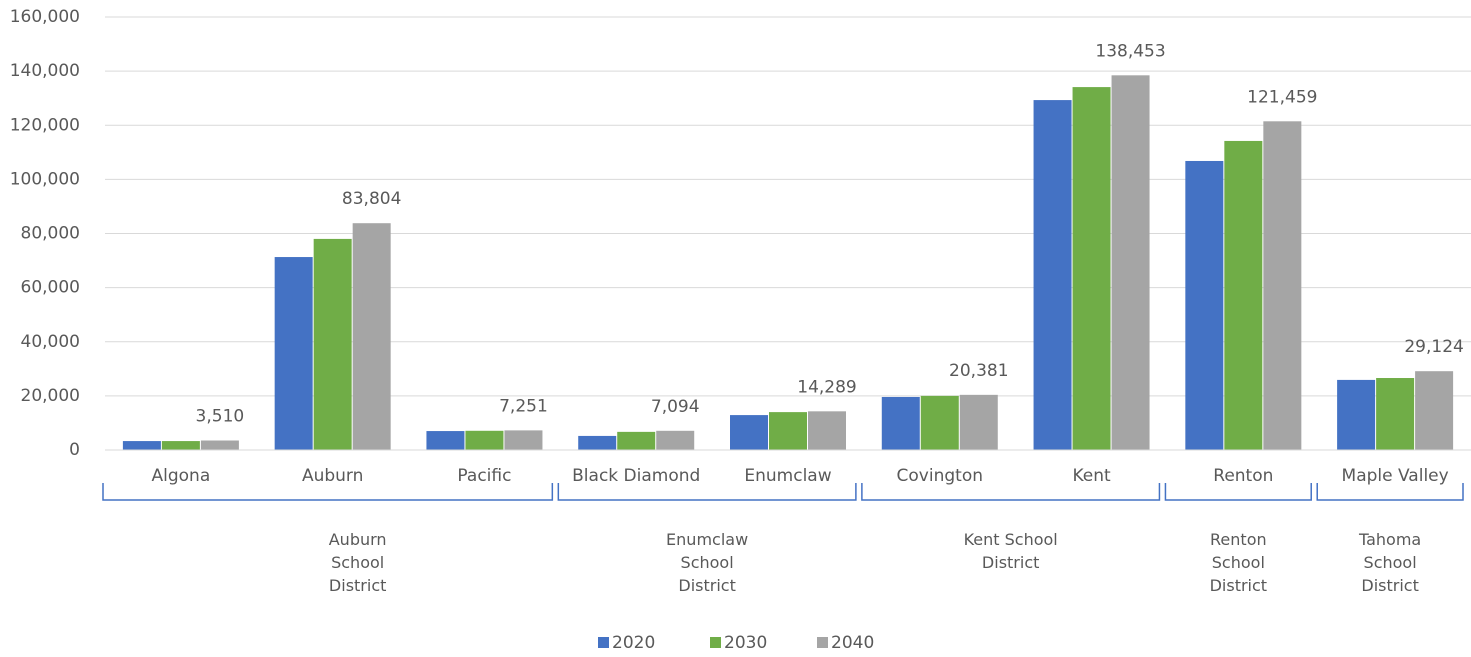 This screenshot has height=657, width=1471. I want to click on data-label: 20,381, so click(978, 371).